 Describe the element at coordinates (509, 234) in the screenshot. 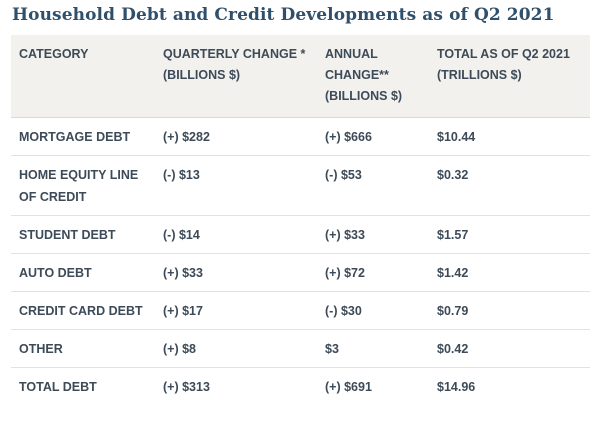

I see `cell-total: $1.57` at that location.